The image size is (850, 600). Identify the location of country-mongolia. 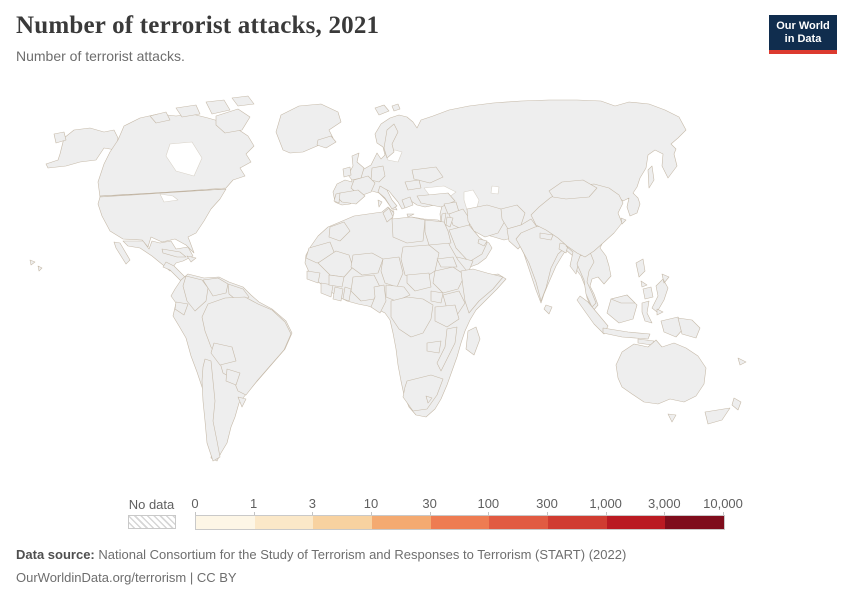
(573, 189).